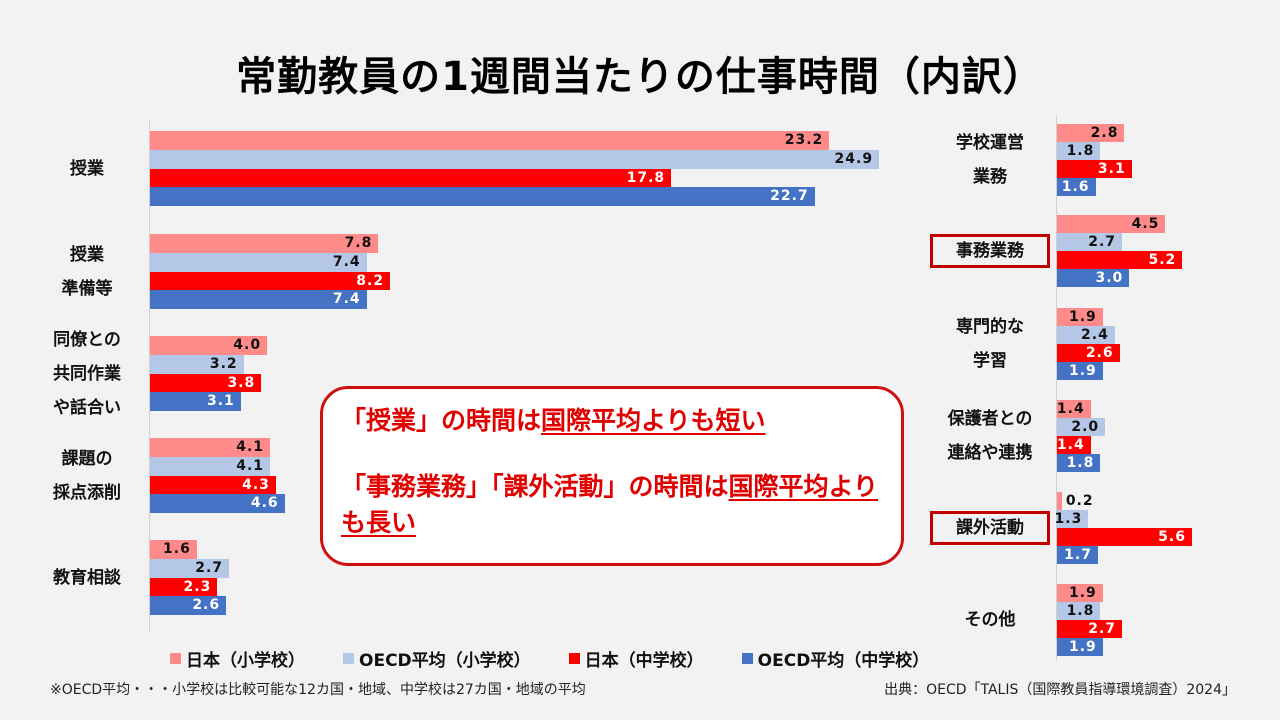 The height and width of the screenshot is (720, 1280). Describe the element at coordinates (646, 177) in the screenshot. I see `bar-value-label: 17.8` at that location.